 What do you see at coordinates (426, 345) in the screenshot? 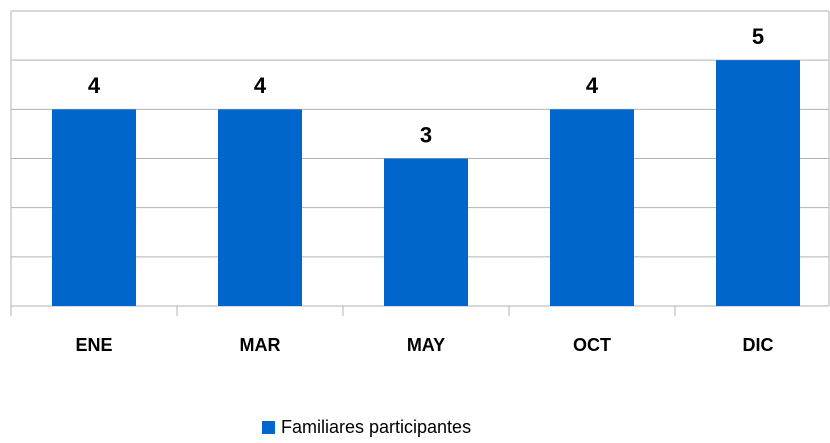
I see `x-tick-label: MAY` at bounding box center [426, 345].